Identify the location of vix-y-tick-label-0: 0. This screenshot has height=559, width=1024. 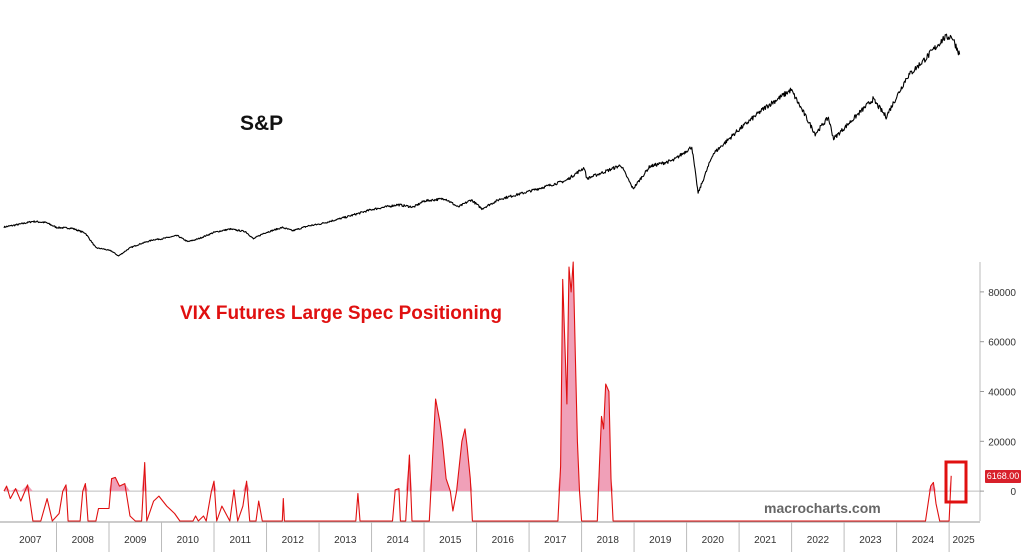
(1013, 492).